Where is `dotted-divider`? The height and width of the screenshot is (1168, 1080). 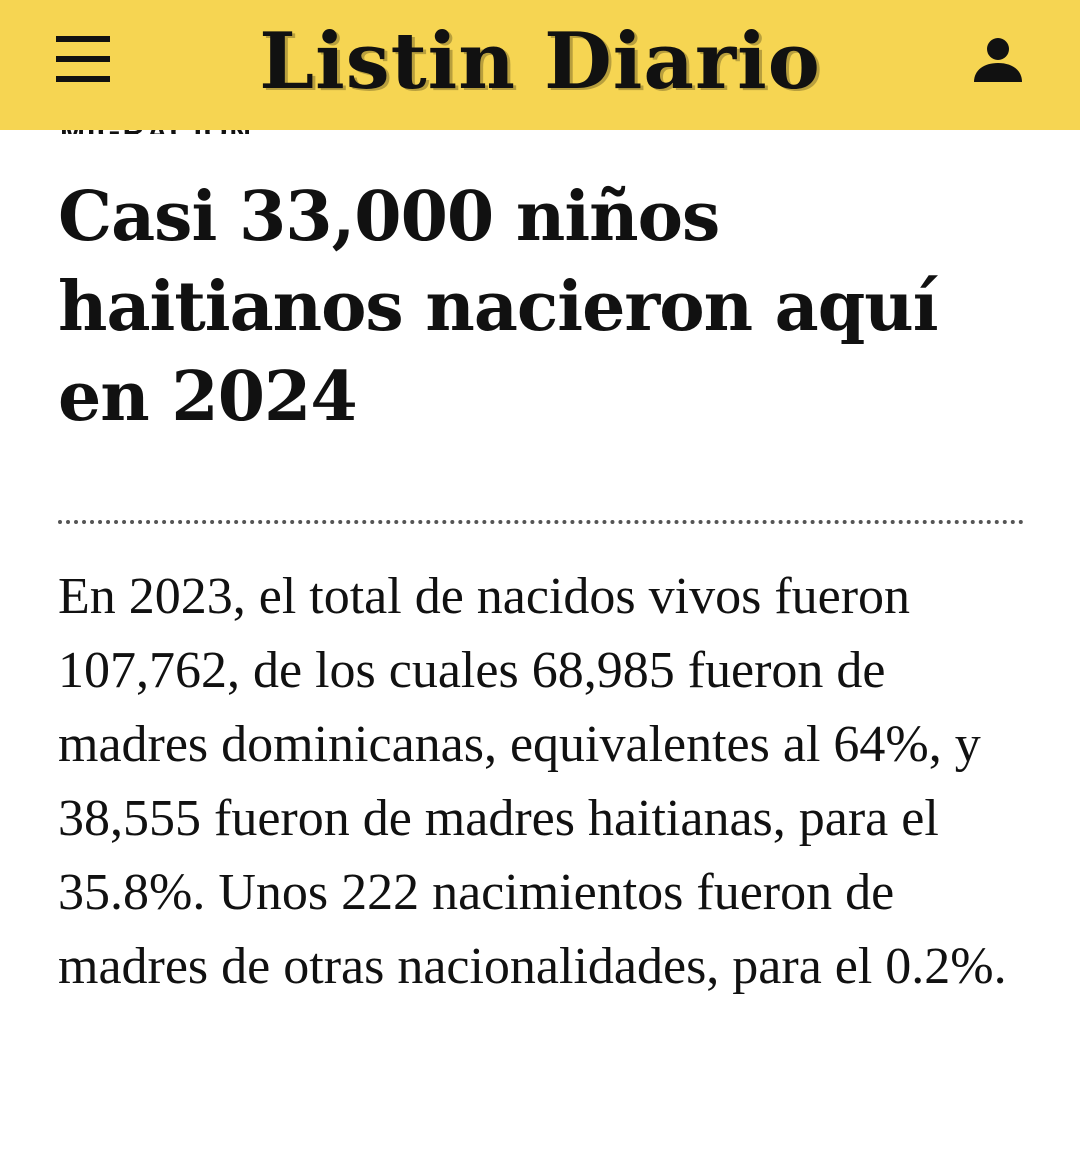
dotted-divider is located at coordinates (541, 522).